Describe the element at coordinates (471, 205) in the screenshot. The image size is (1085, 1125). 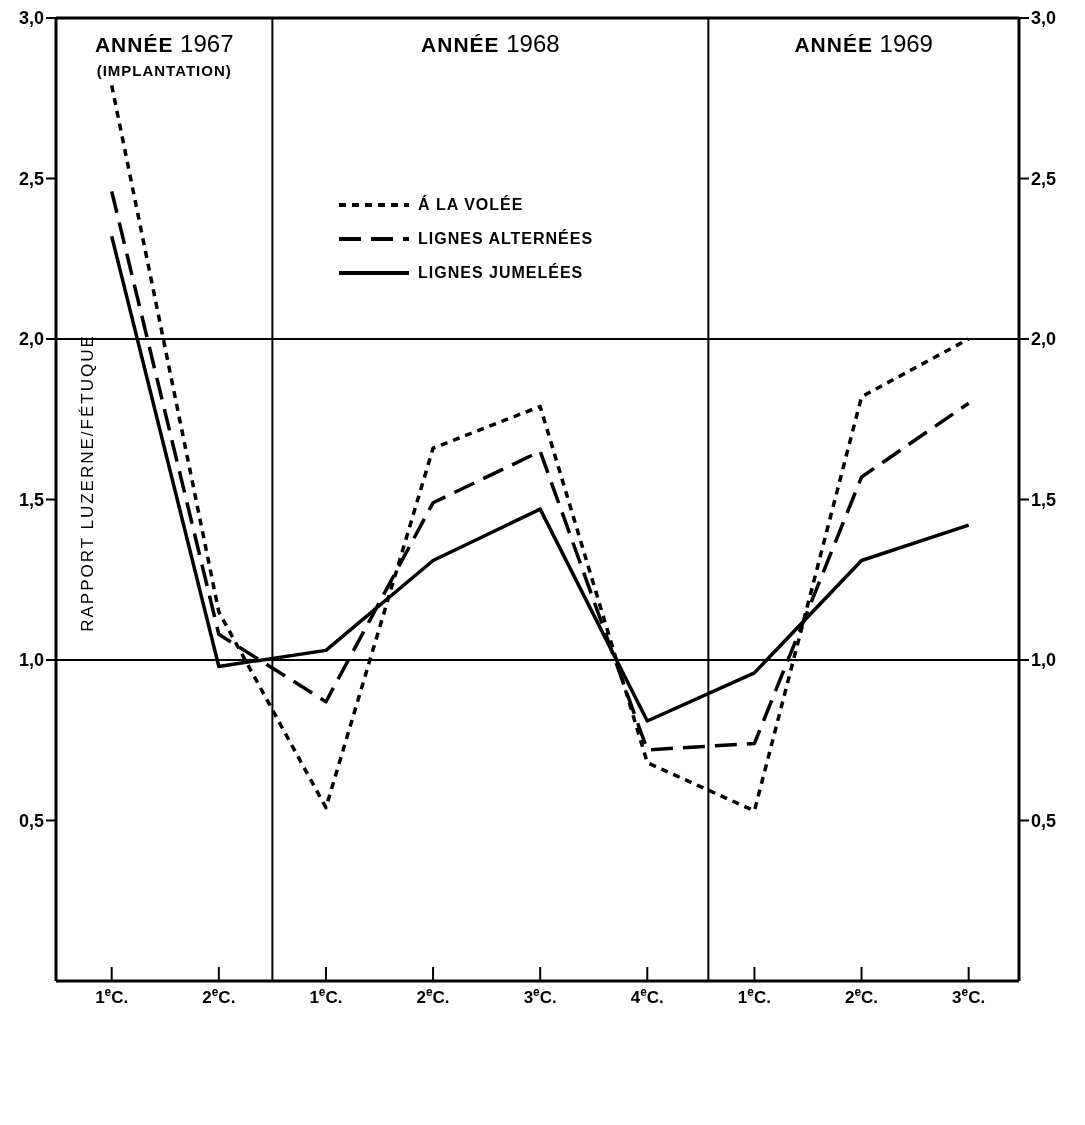
I see `legend-label: Á LA VOLÉE` at that location.